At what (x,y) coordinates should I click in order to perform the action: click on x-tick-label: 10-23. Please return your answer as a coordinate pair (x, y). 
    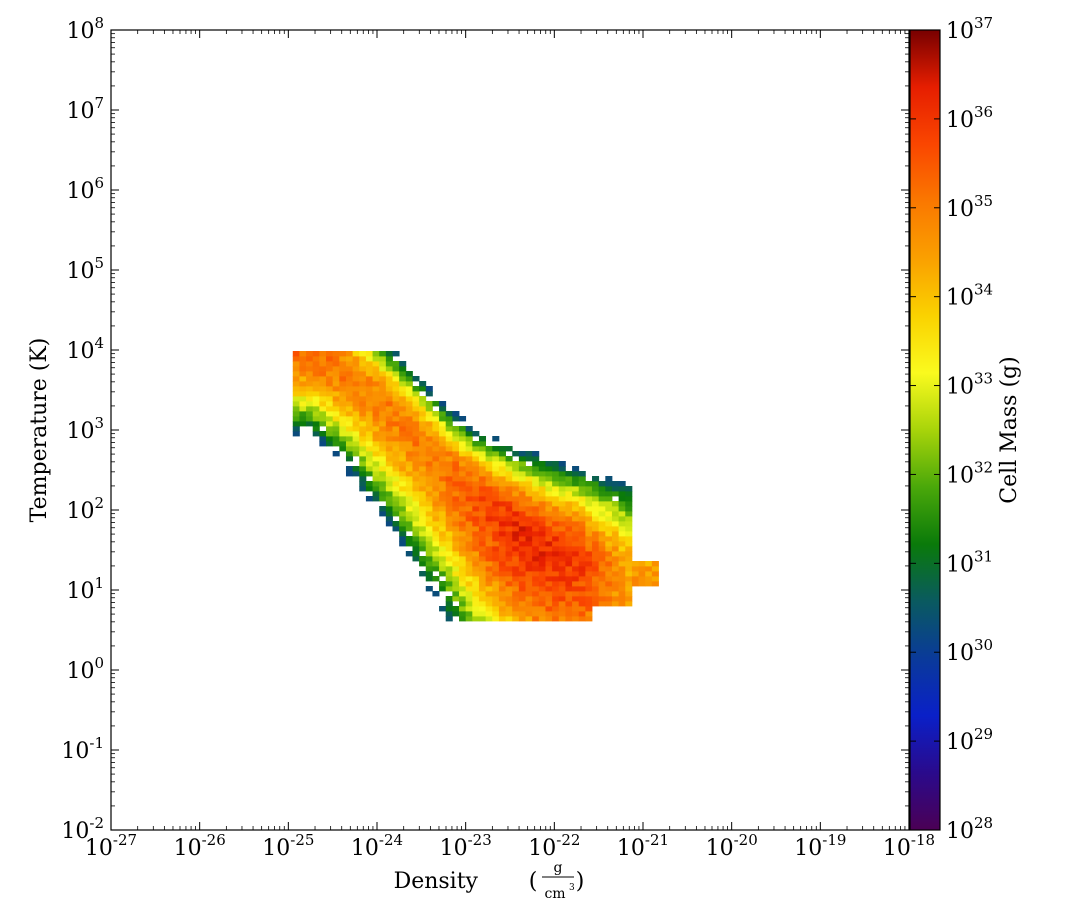
    Looking at the image, I should click on (466, 846).